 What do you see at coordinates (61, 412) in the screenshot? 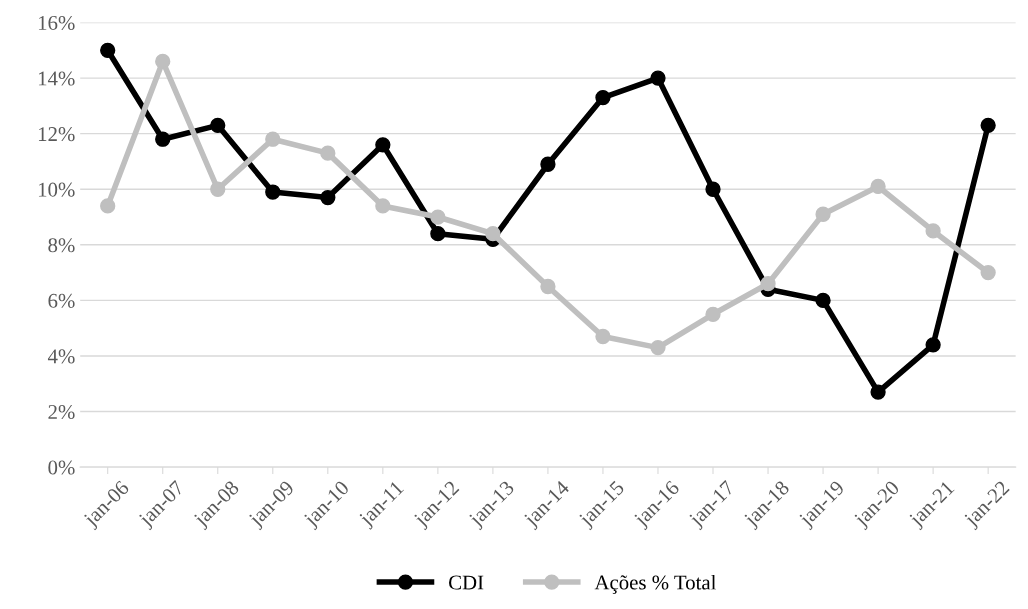
I see `y-tick-label: 2%` at bounding box center [61, 412].